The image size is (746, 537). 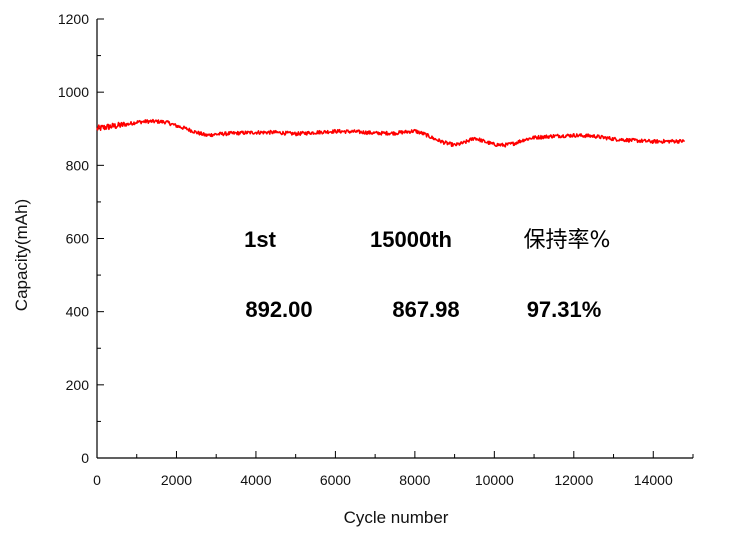 I want to click on annotation-last-cycle-label: 15000th, so click(x=411, y=239).